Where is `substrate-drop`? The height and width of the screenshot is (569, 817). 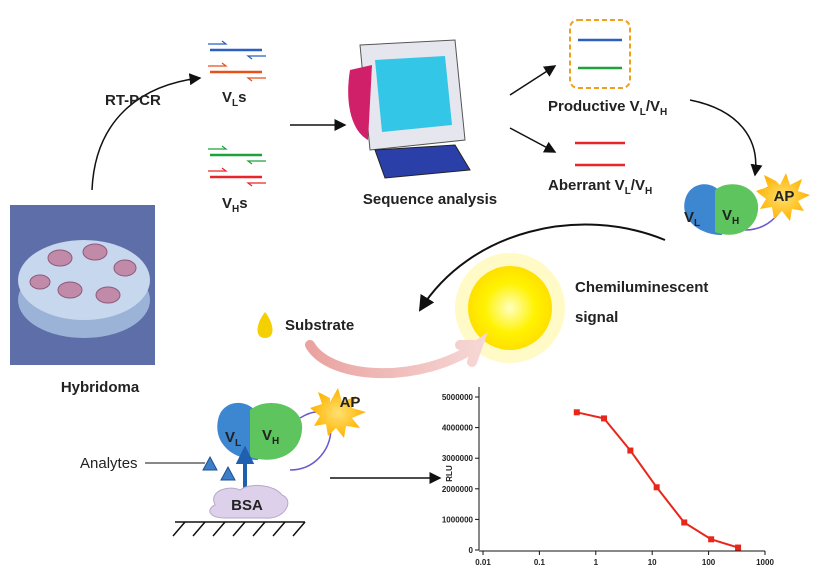
substrate-drop is located at coordinates (265, 325).